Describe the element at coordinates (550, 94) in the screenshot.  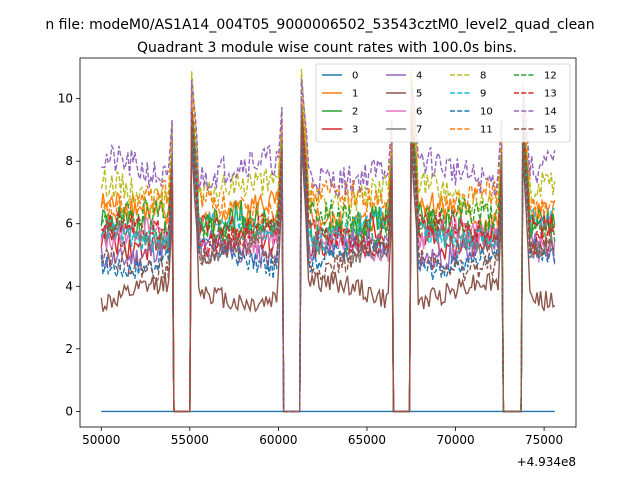
I see `legend-label-13: 13` at that location.